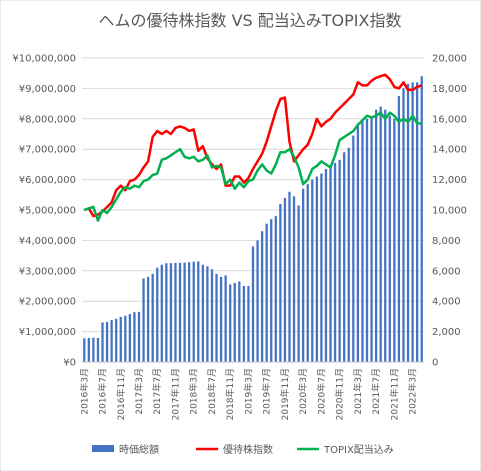  What do you see at coordinates (358, 449) in the screenshot?
I see `legend-label: TOPIX配当込み` at bounding box center [358, 449].